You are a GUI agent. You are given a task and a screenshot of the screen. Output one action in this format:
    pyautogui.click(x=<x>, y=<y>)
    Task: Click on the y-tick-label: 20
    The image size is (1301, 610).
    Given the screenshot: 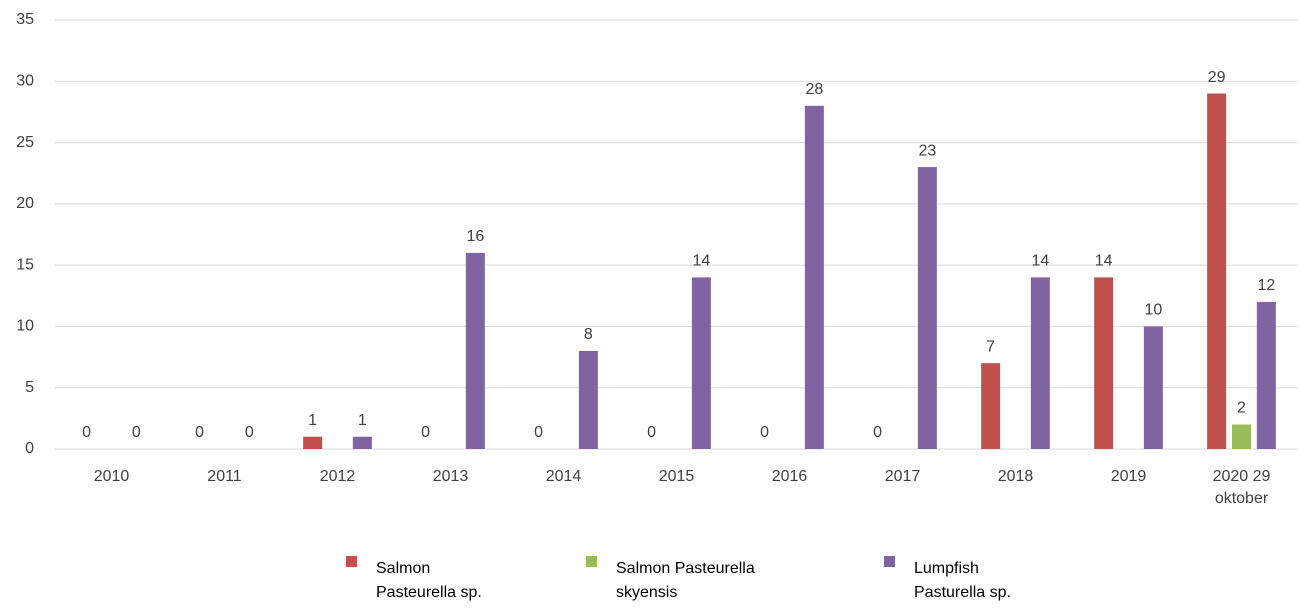 What is the action you would take?
    pyautogui.click(x=25, y=203)
    